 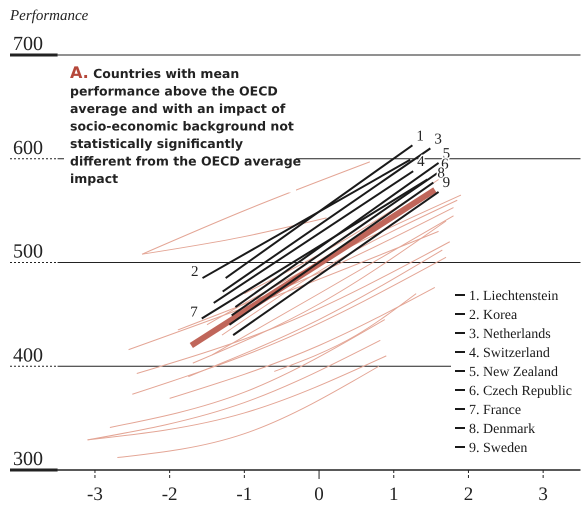 What do you see at coordinates (438, 139) in the screenshot?
I see `annotation: 3` at bounding box center [438, 139].